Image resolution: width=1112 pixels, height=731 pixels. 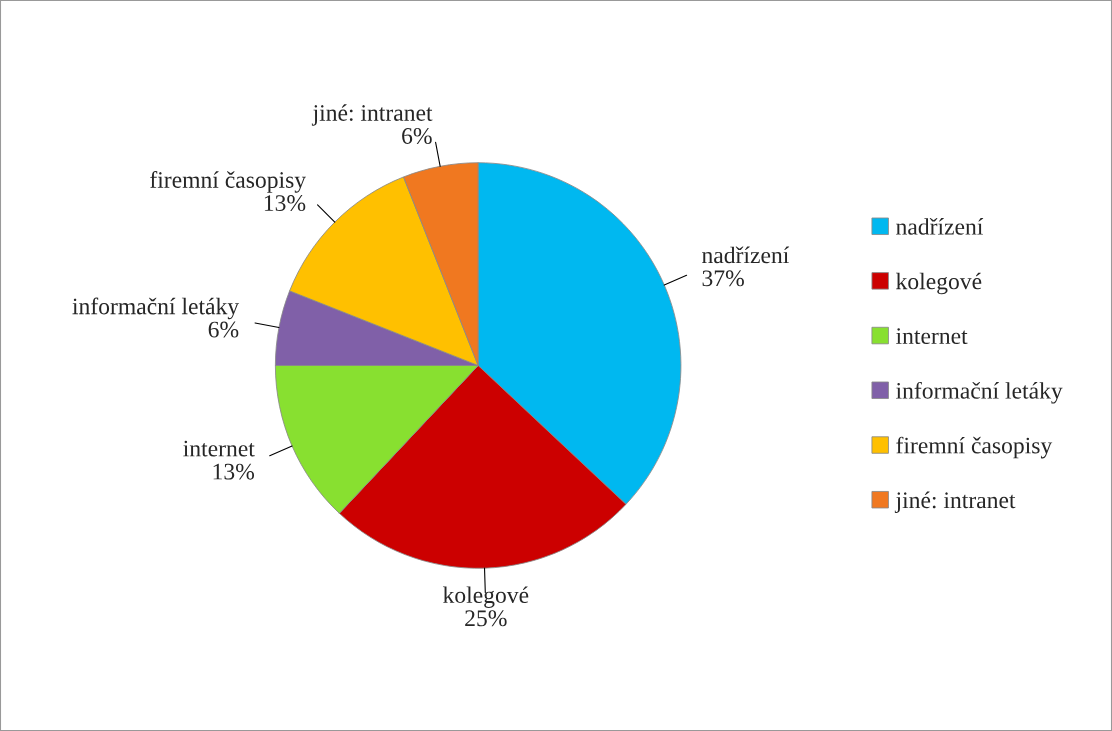 I want to click on legend-label: informační letáky, so click(x=979, y=392).